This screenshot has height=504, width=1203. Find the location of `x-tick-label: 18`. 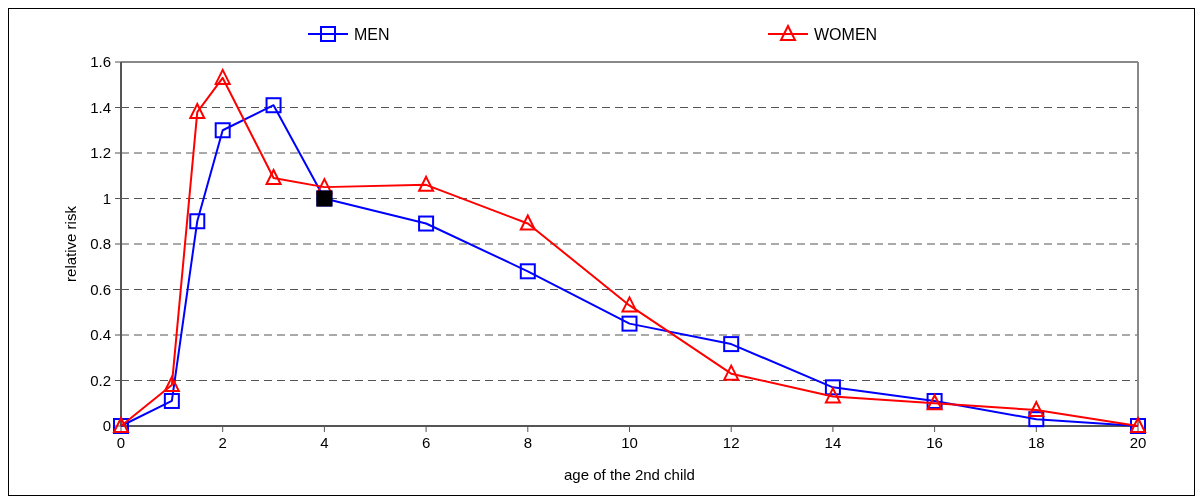

x-tick-label: 18 is located at coordinates (1036, 442).